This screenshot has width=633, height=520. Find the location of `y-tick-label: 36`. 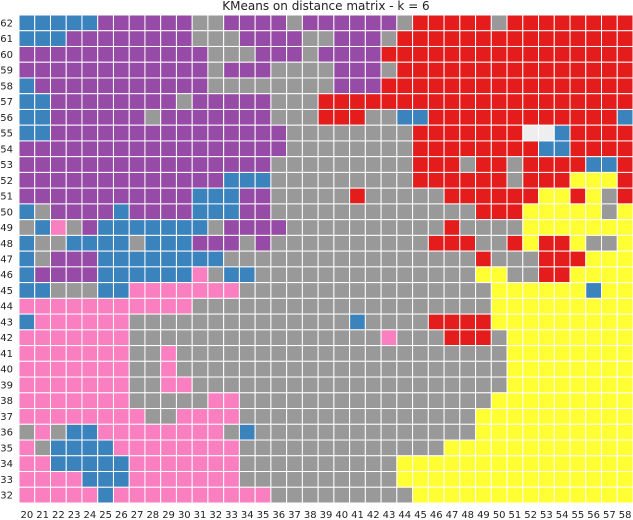

y-tick-label: 36 is located at coordinates (6, 433).